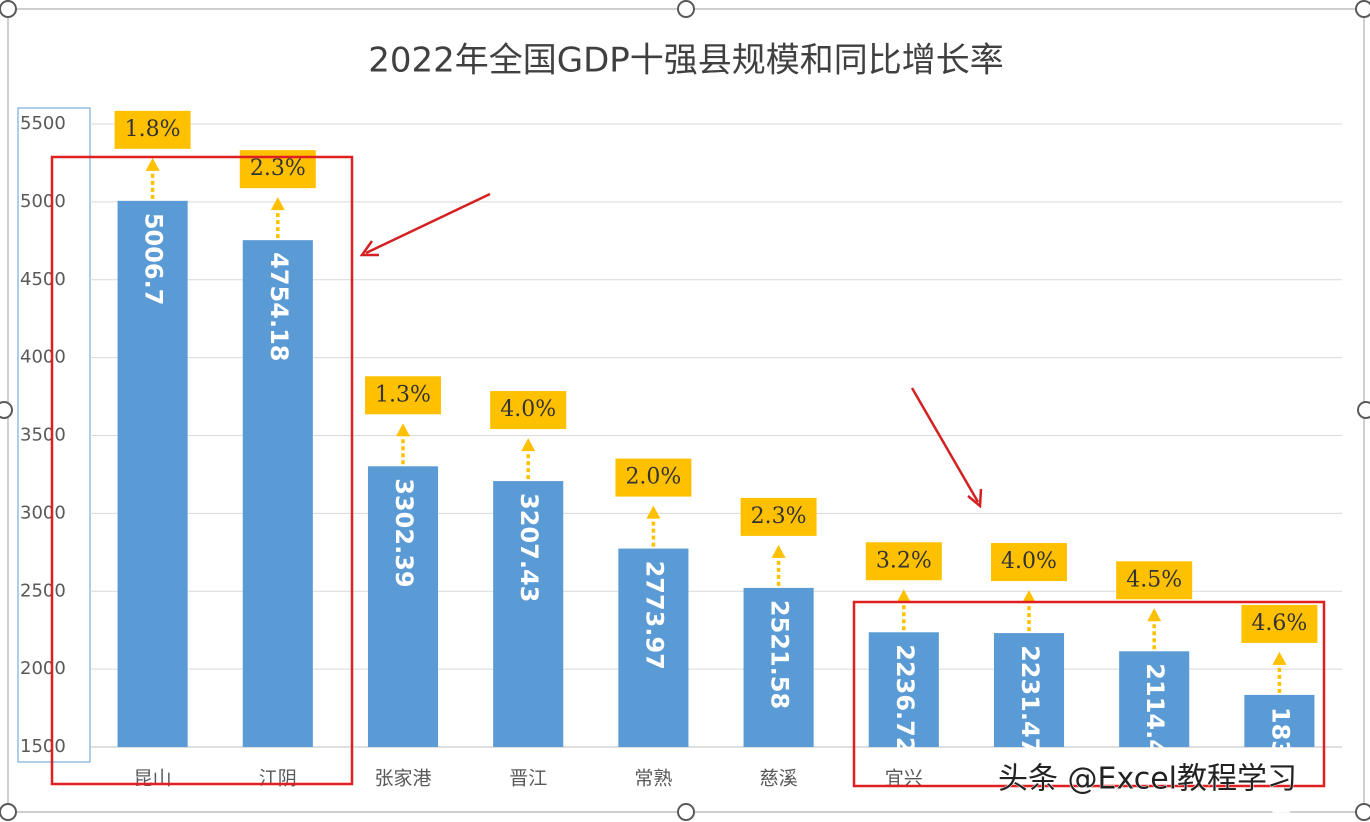 This screenshot has width=1370, height=822. Describe the element at coordinates (905, 698) in the screenshot. I see `data-label: 2236.72` at that location.